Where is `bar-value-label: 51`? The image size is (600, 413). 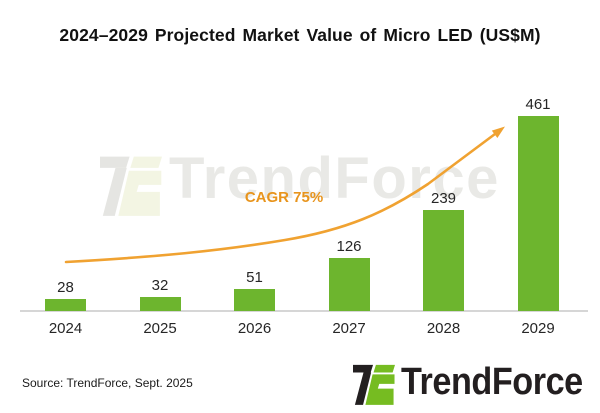
bar-value-label: 51 is located at coordinates (254, 277).